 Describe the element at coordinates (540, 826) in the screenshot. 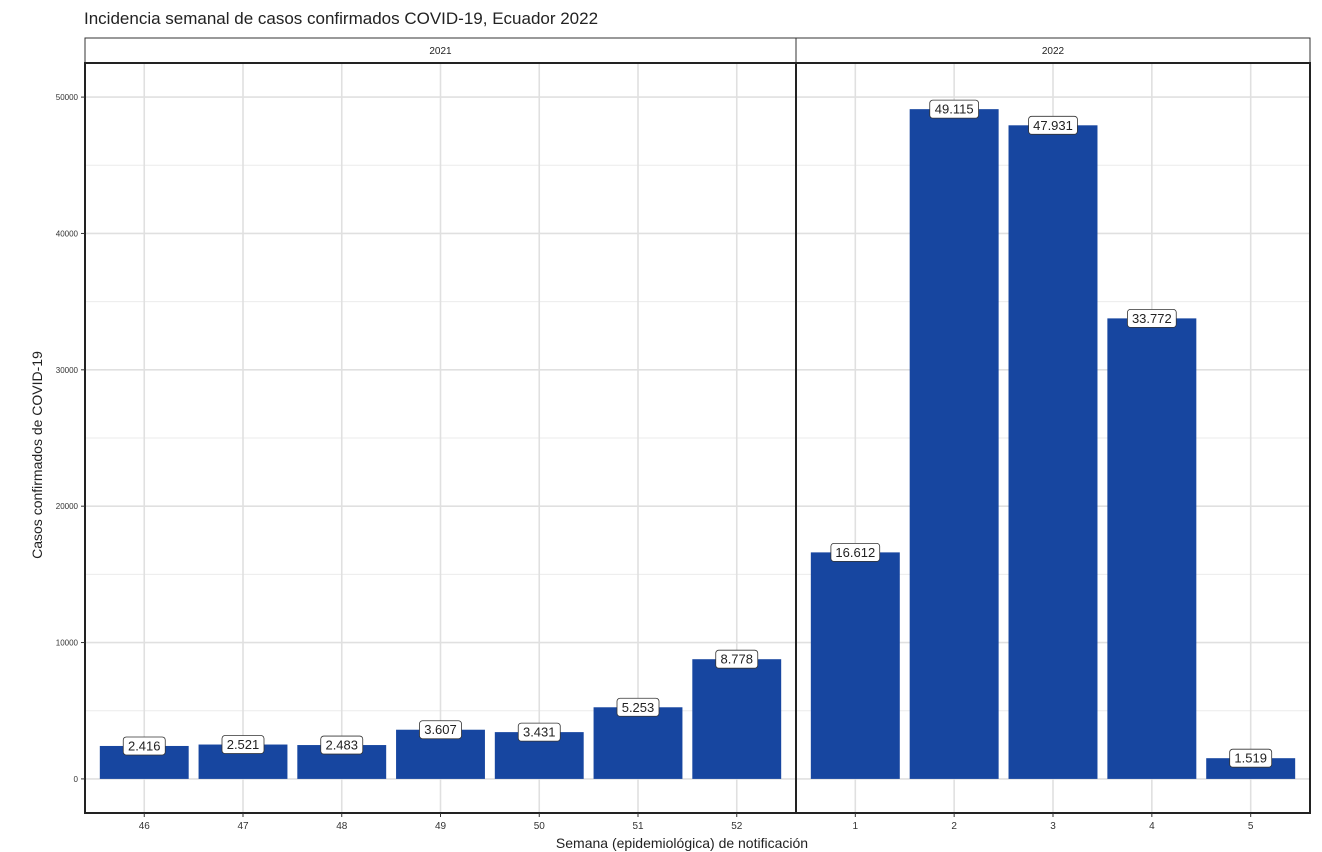

I see `x-tick-label: 50` at that location.